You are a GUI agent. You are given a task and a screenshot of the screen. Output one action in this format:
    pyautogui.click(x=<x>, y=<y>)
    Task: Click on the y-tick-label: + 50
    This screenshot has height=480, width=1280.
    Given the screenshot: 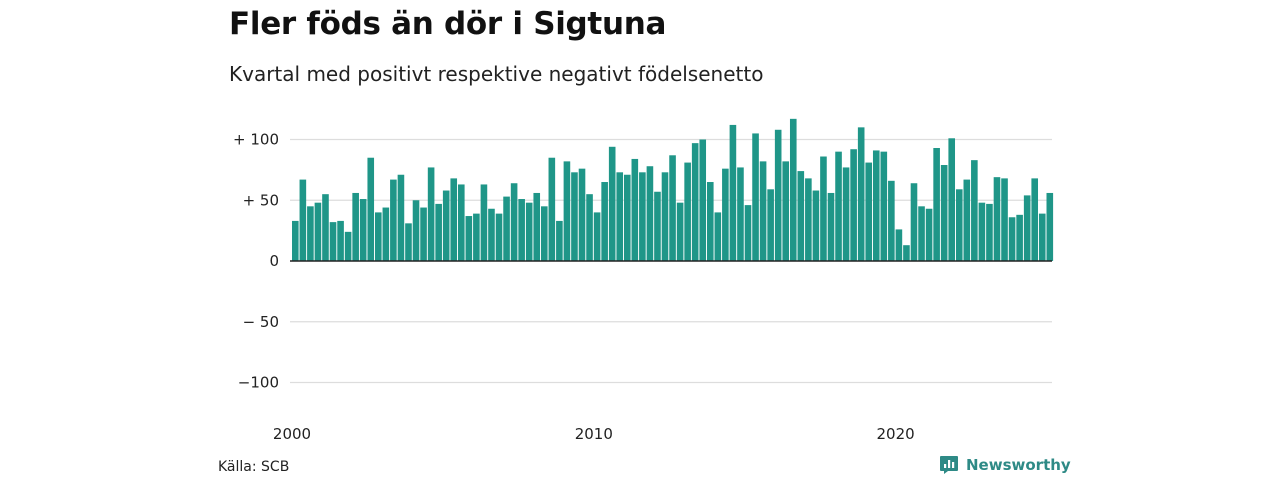 What is the action you would take?
    pyautogui.click(x=261, y=200)
    